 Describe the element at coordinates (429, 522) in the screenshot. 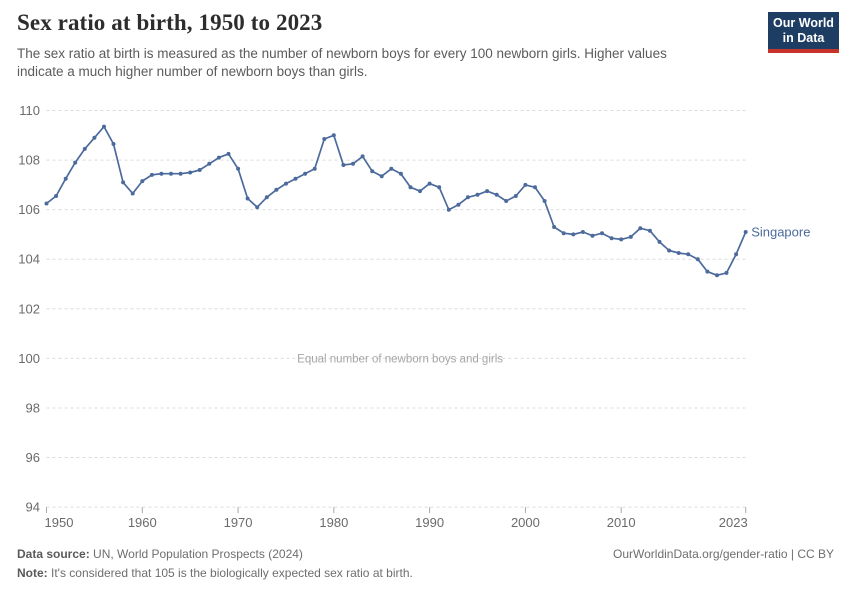

I see `x-tick-label: 1990` at that location.